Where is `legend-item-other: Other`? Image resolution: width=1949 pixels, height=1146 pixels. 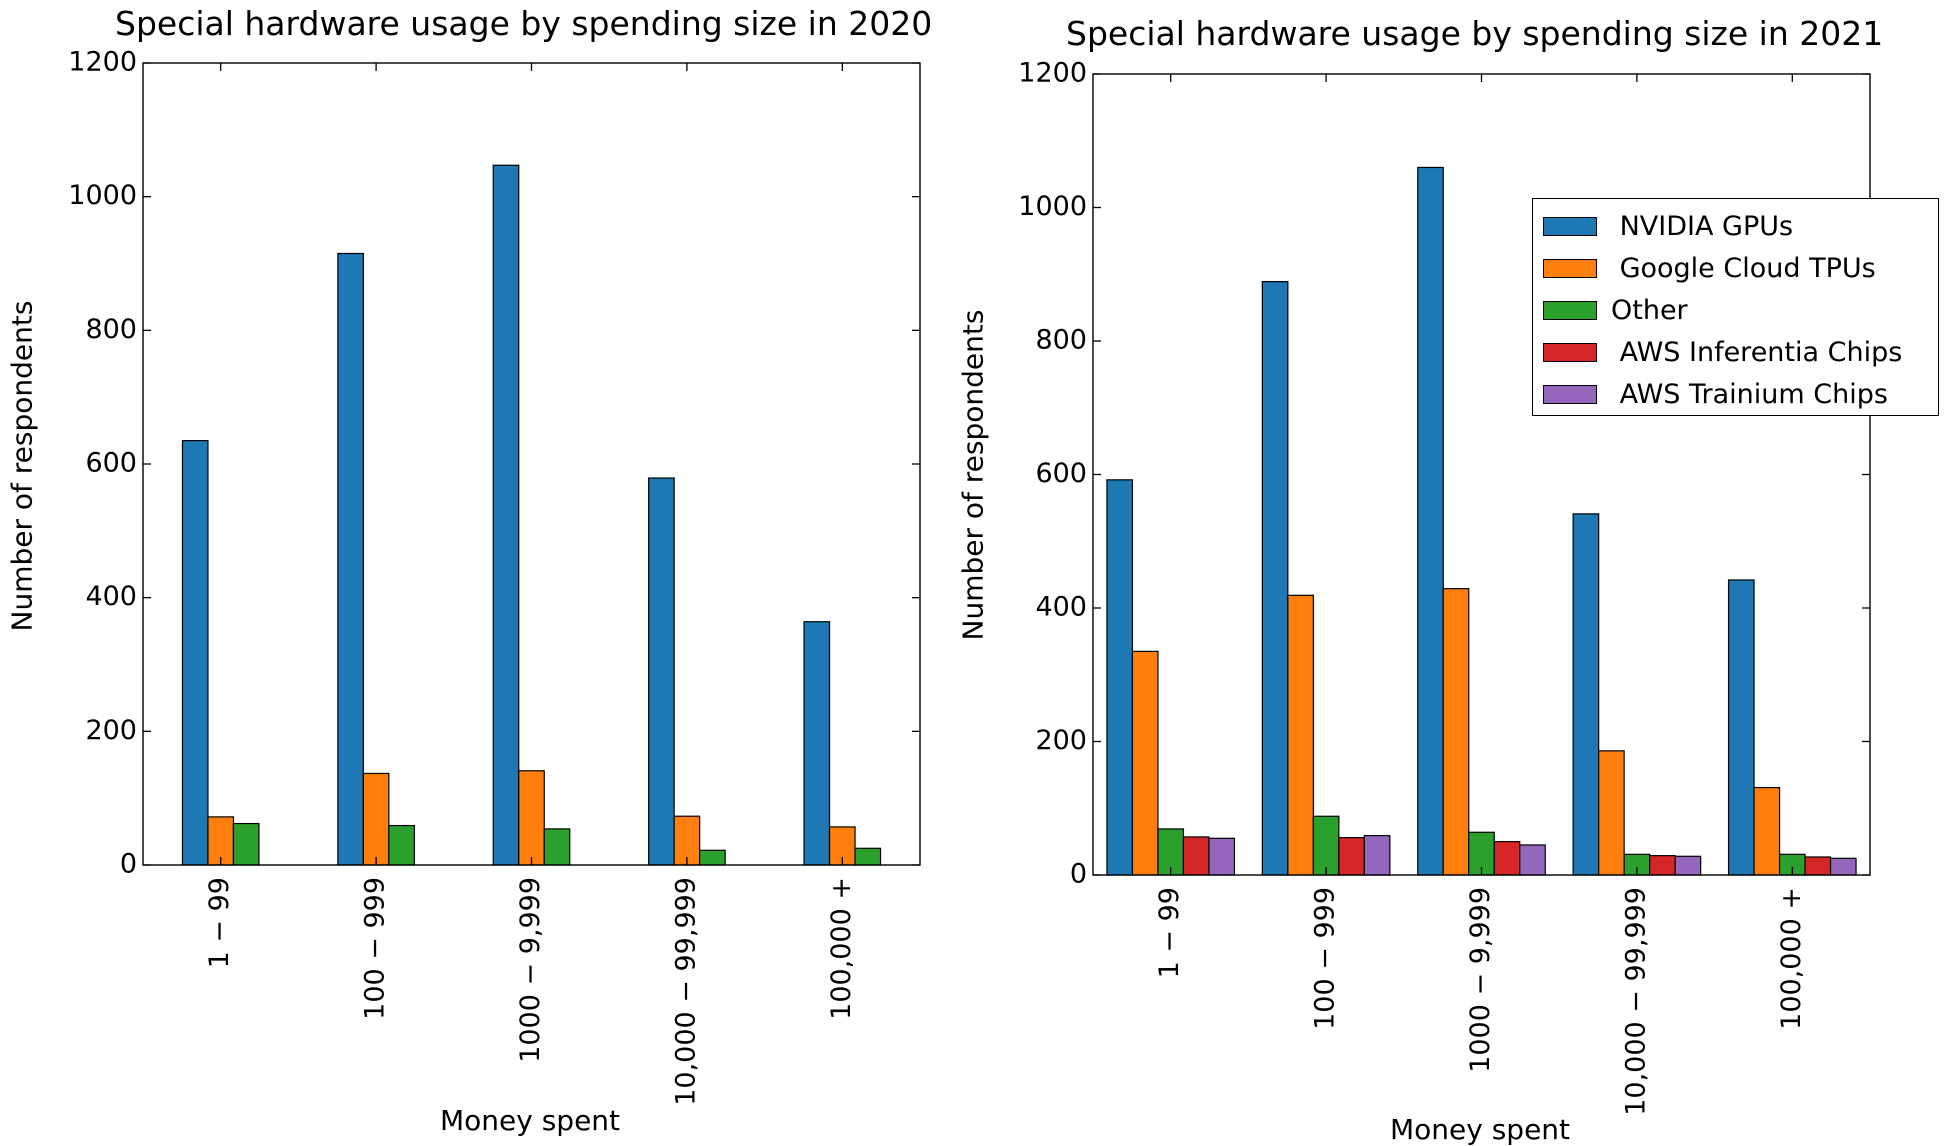 legend-item-other: Other is located at coordinates (1735, 310).